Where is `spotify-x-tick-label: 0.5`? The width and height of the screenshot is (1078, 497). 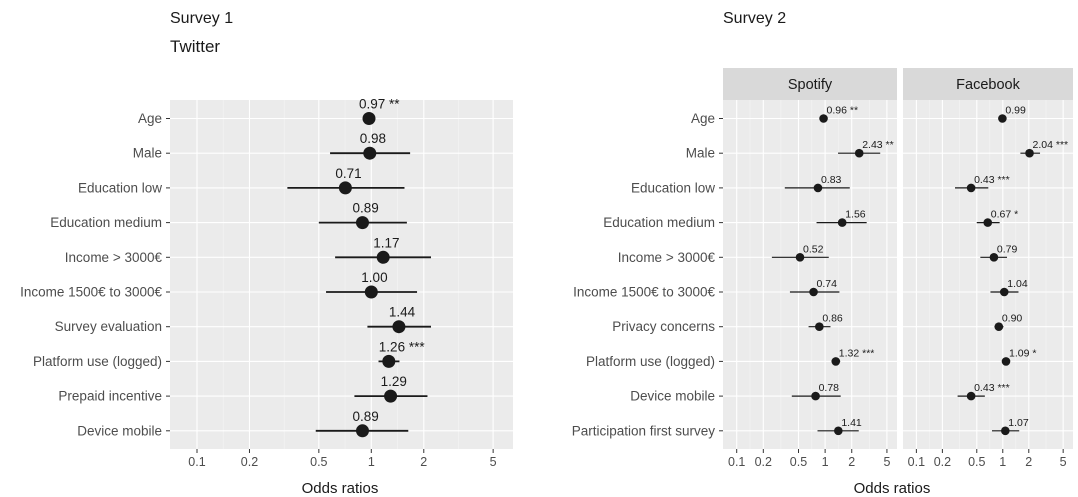
spotify-x-tick-label: 0.5 is located at coordinates (798, 462).